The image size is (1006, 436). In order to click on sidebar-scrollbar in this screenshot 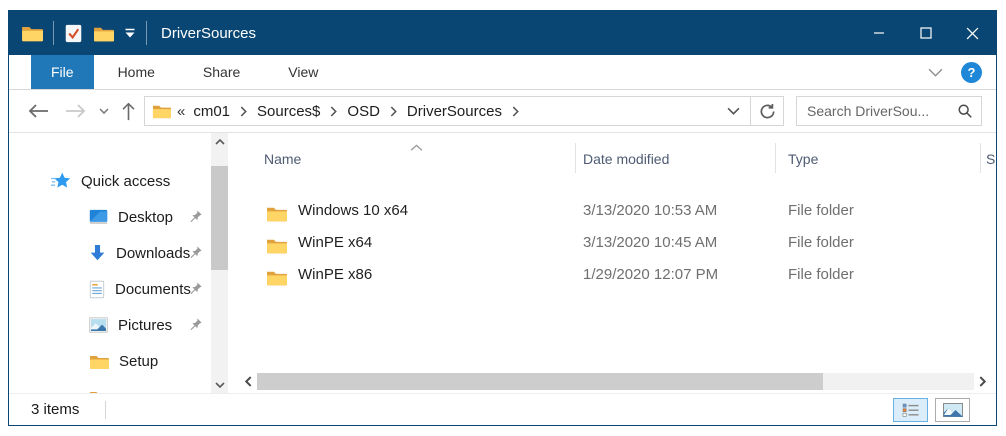, I will do `click(219, 263)`.